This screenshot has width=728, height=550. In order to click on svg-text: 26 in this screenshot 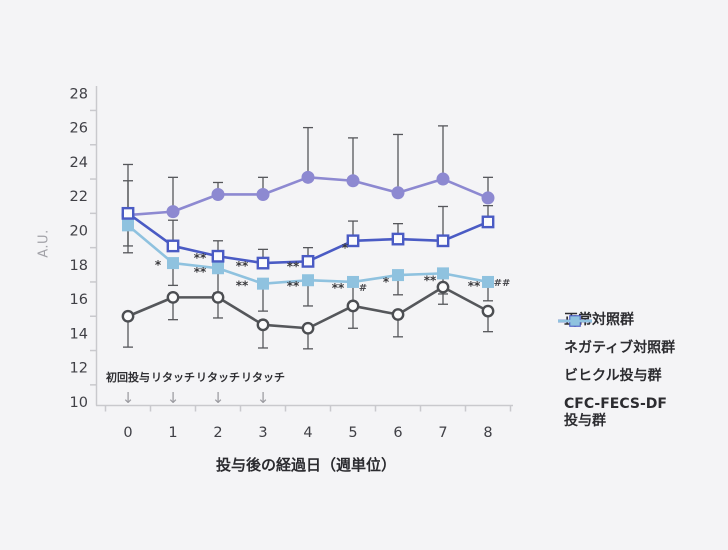, I will do `click(79, 129)`.